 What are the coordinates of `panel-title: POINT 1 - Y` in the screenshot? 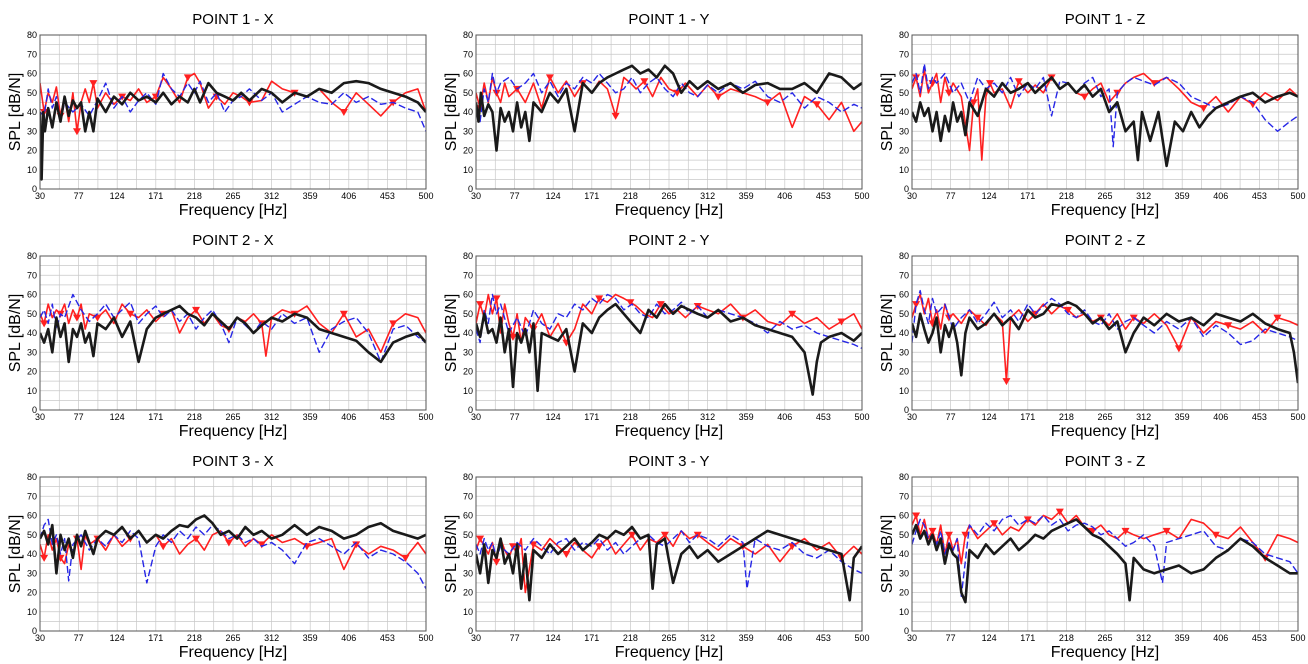 It's located at (668, 19).